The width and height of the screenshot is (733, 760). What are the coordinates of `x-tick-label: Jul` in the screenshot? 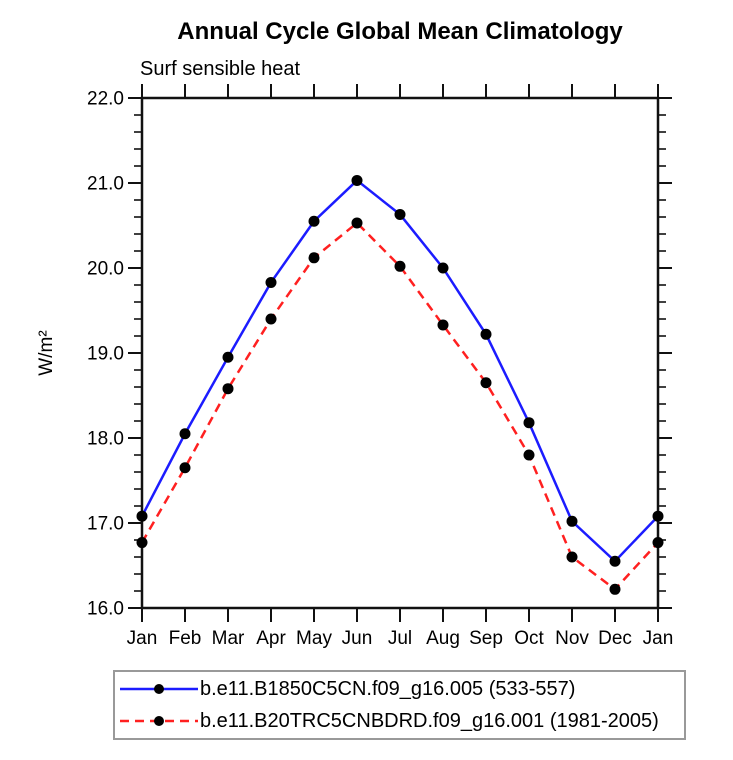 It's located at (400, 638).